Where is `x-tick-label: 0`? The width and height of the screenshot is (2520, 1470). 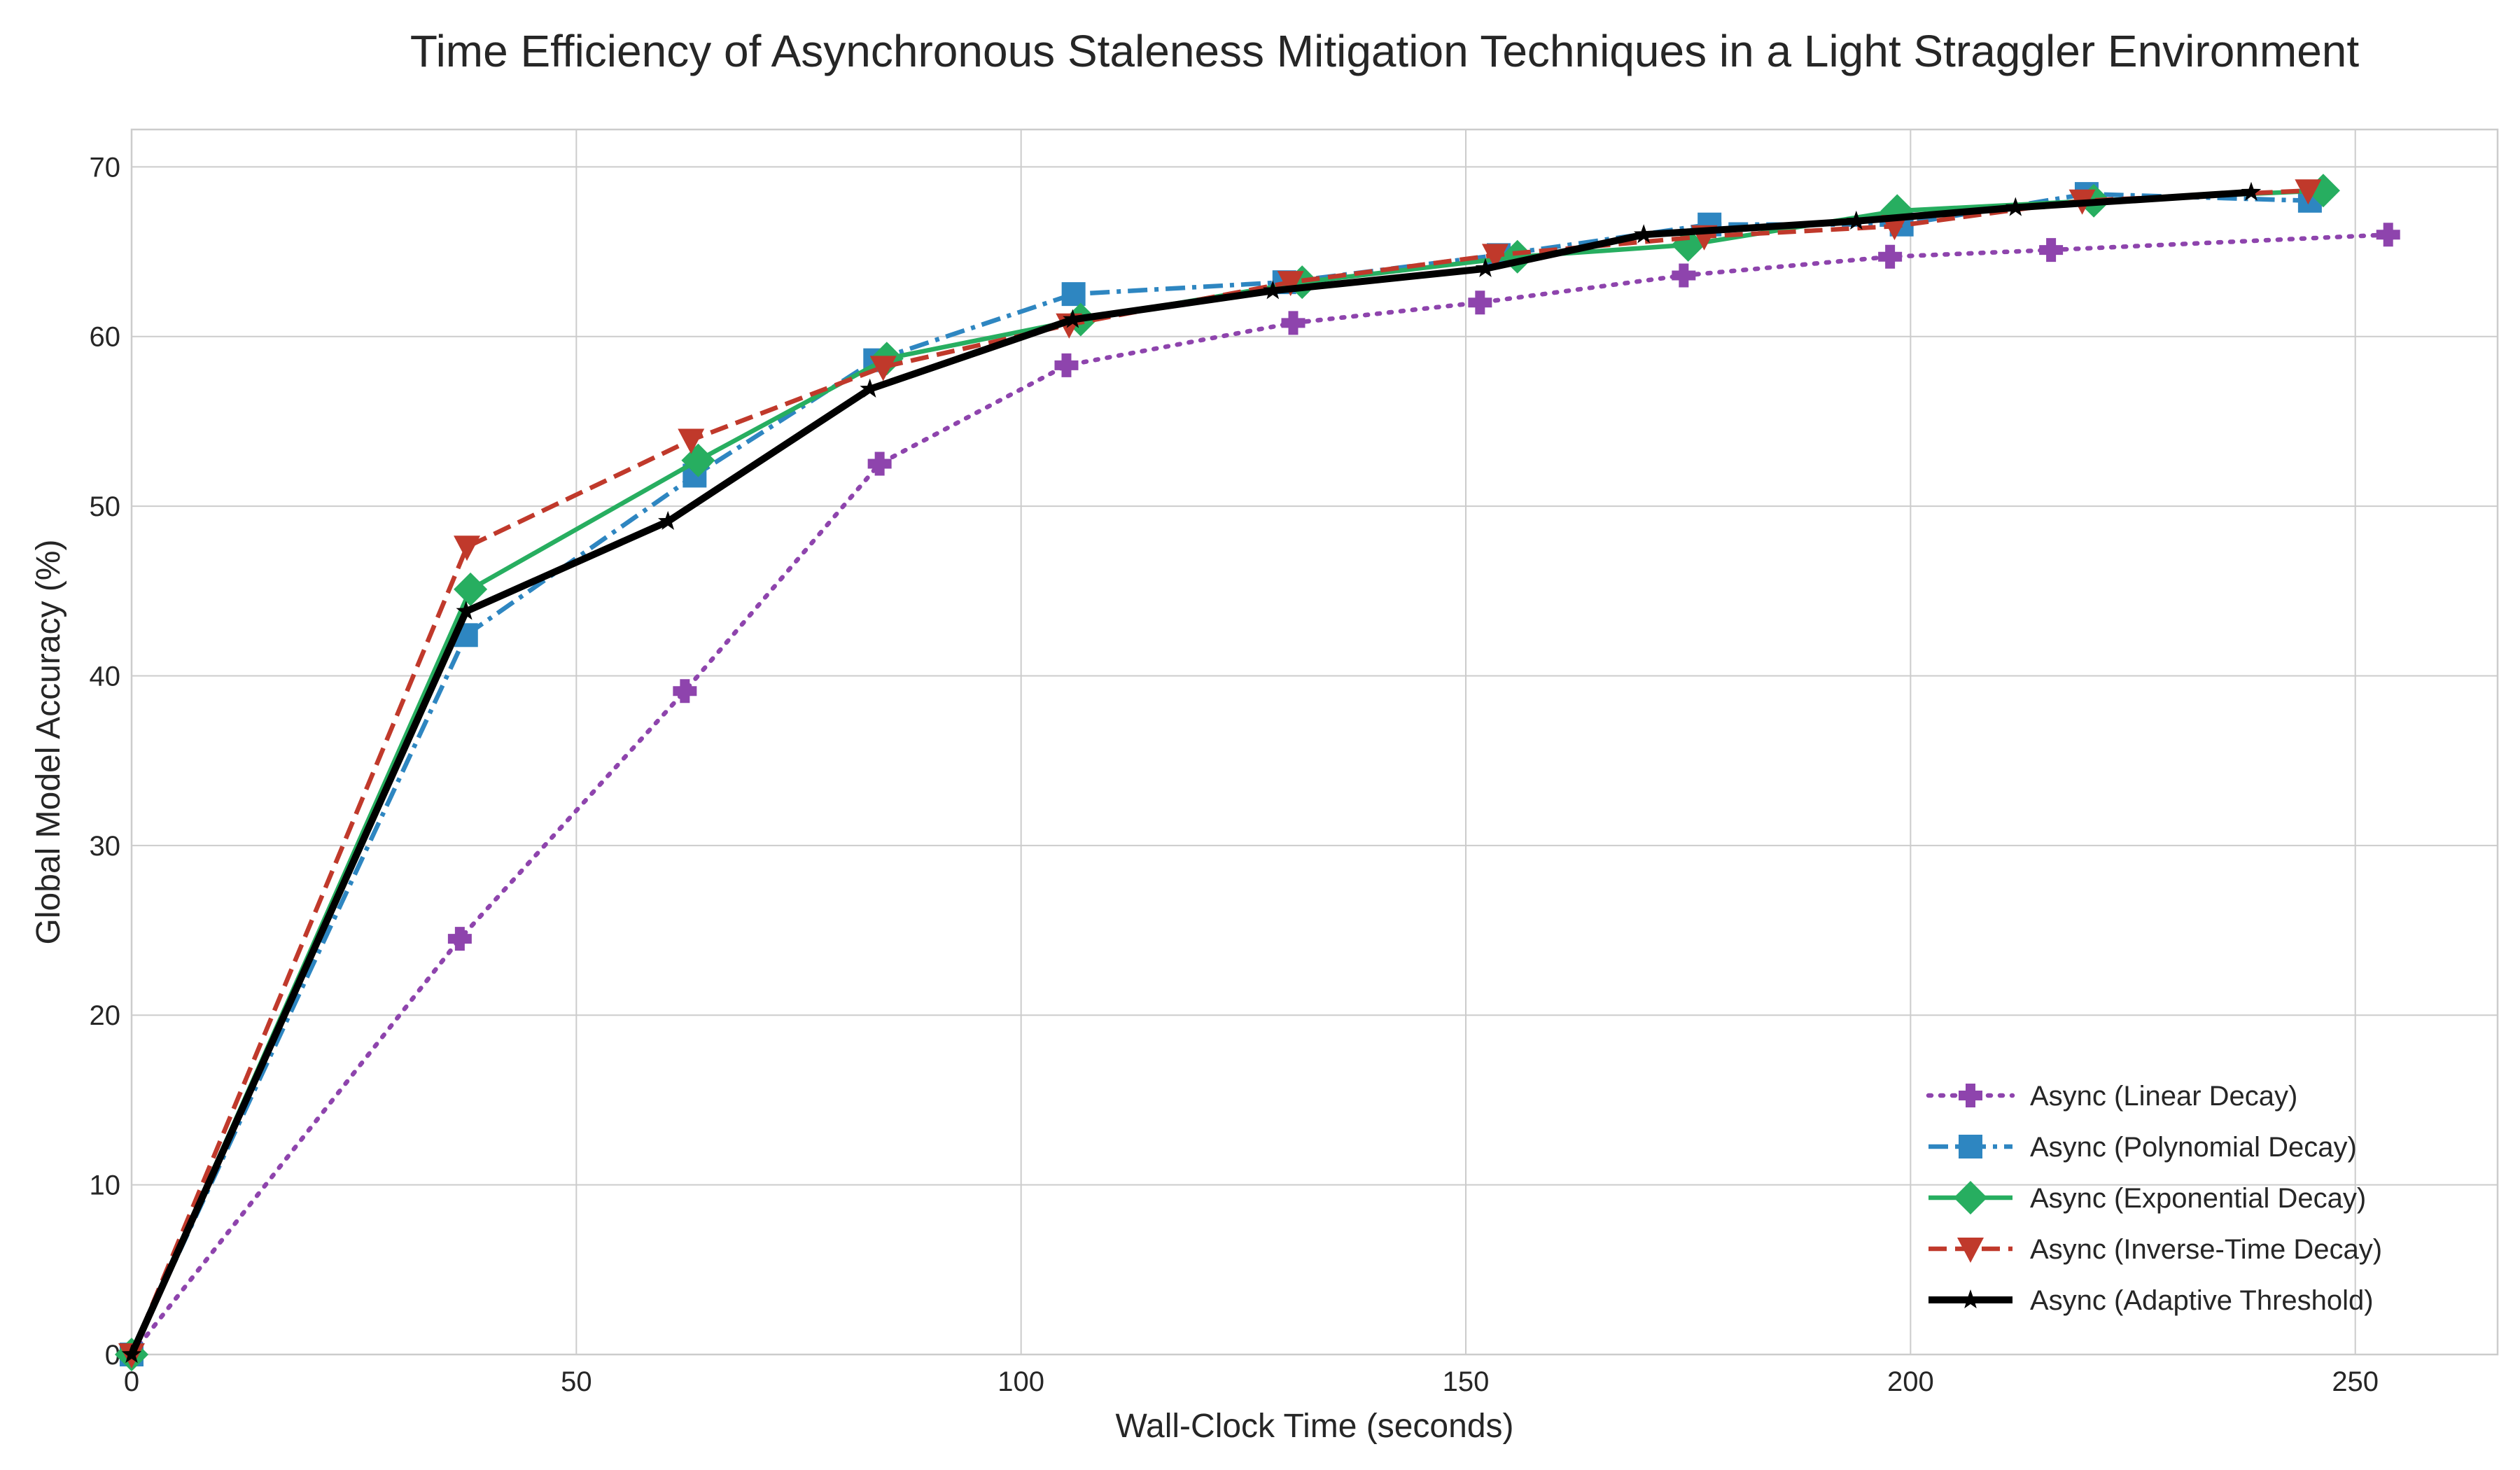
x-tick-label: 0 is located at coordinates (131, 1381).